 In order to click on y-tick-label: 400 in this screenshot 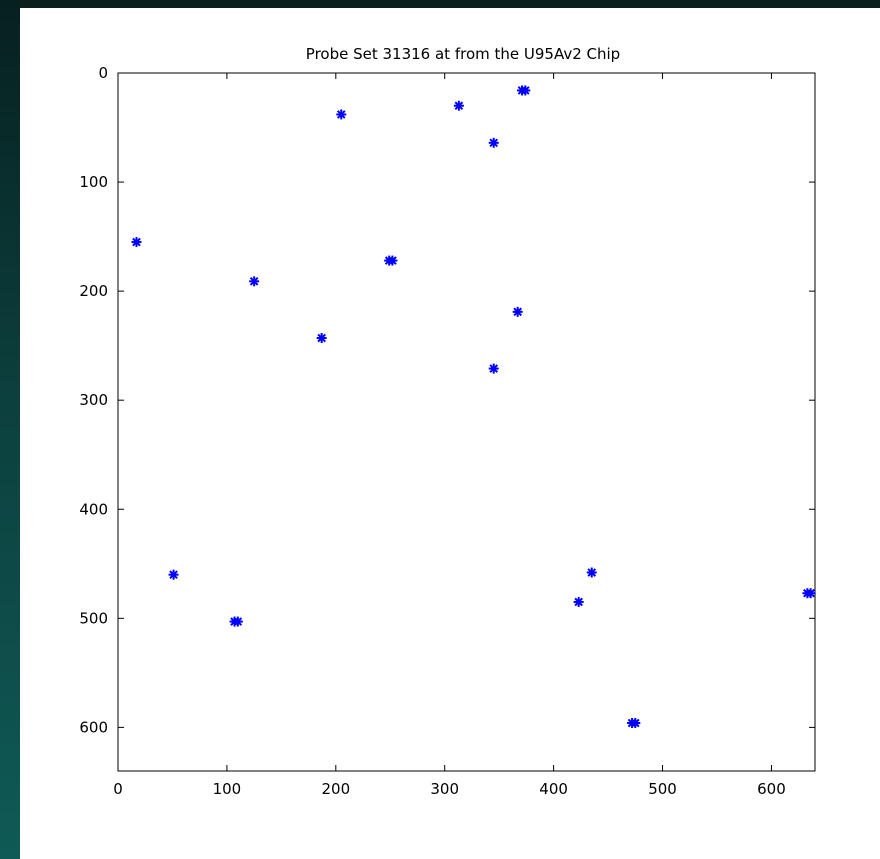, I will do `click(93, 509)`.